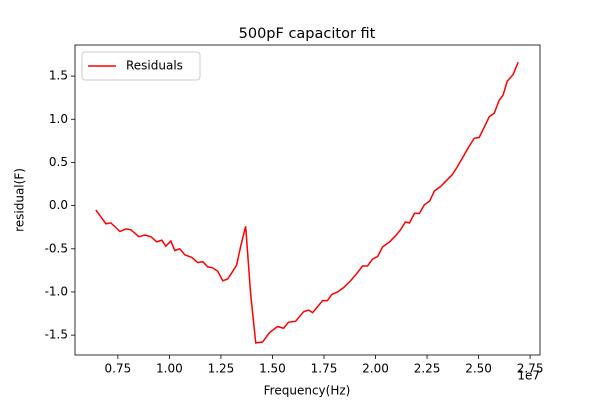 This screenshot has width=600, height=400. I want to click on y-tick-label: 1.0, so click(58, 119).